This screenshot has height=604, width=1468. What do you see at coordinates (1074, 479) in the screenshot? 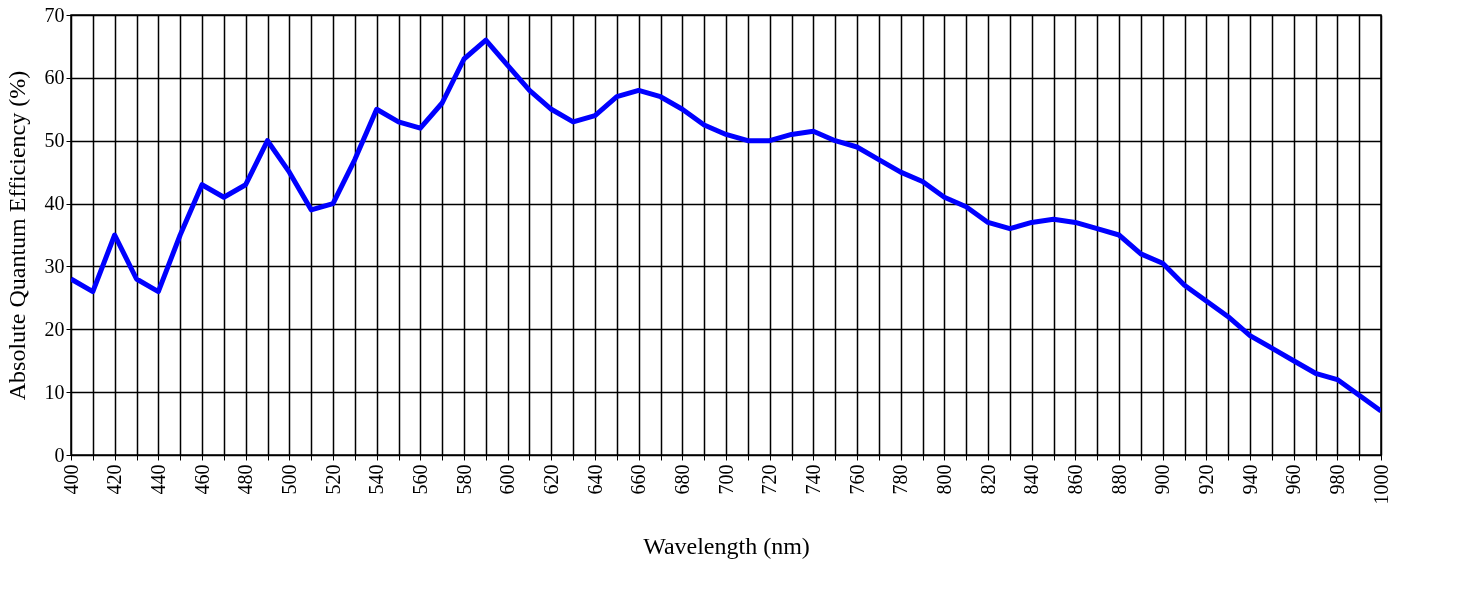
I see `x-tick-label: 860` at bounding box center [1074, 479].